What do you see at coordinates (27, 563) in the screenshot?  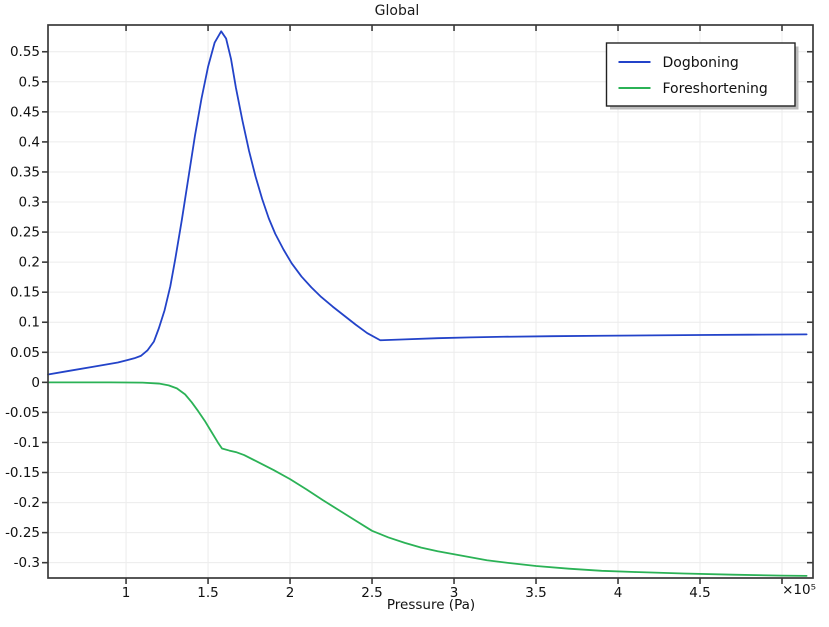 I see `y-tick-label: -0.3` at bounding box center [27, 563].